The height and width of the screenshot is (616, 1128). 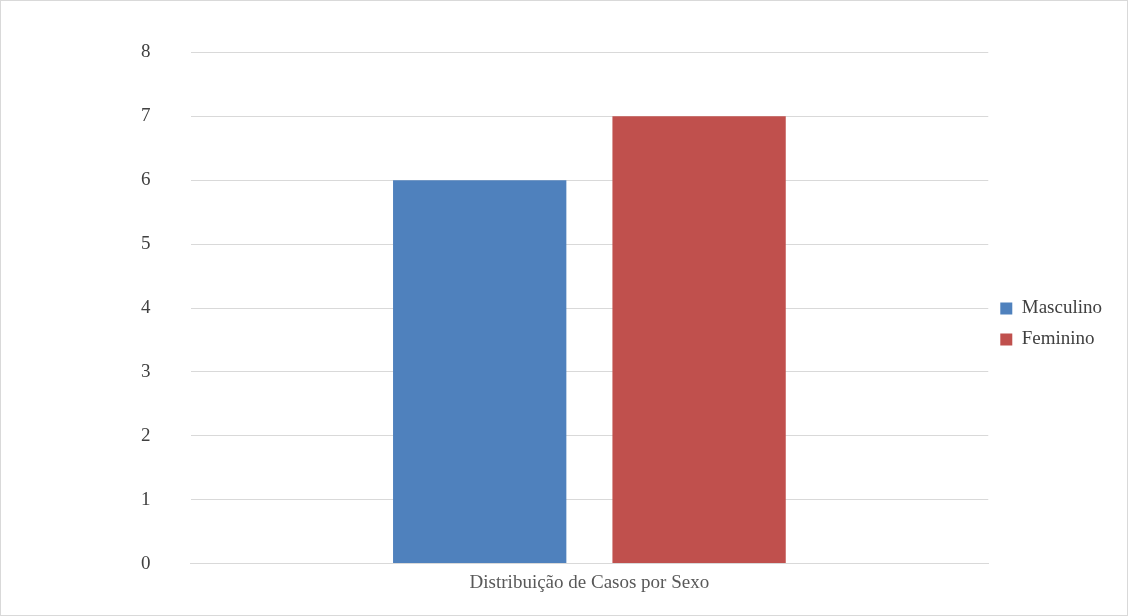 I want to click on y-tick-label: 3, so click(x=146, y=370).